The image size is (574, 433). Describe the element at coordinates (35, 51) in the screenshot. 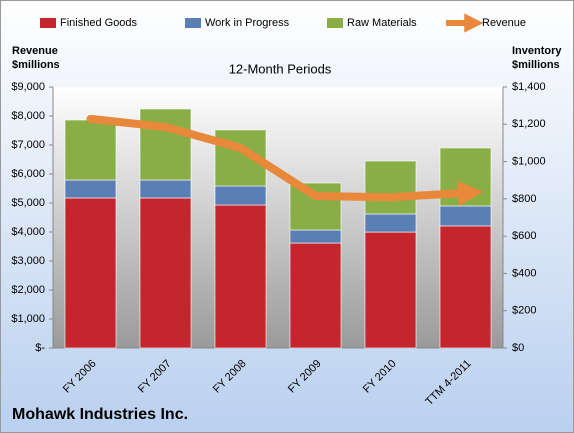

I see `y-axis-title: Revenue` at that location.